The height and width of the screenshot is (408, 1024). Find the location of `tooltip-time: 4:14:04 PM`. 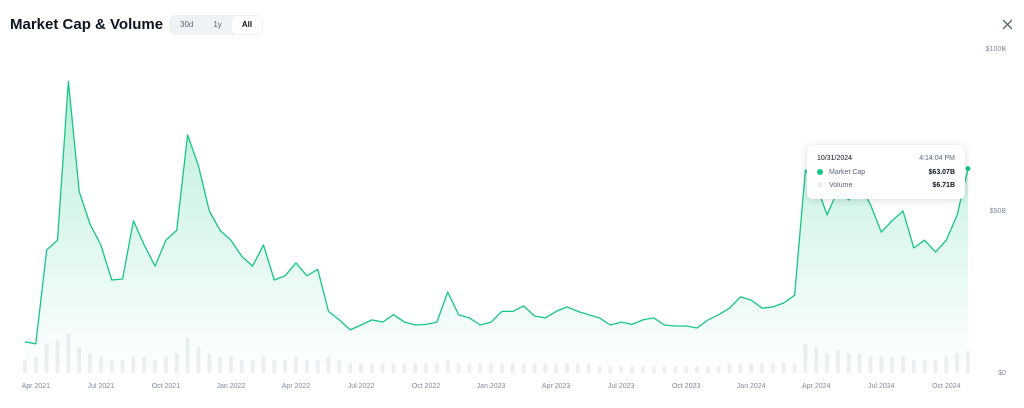

tooltip-time: 4:14:04 PM is located at coordinates (937, 158).